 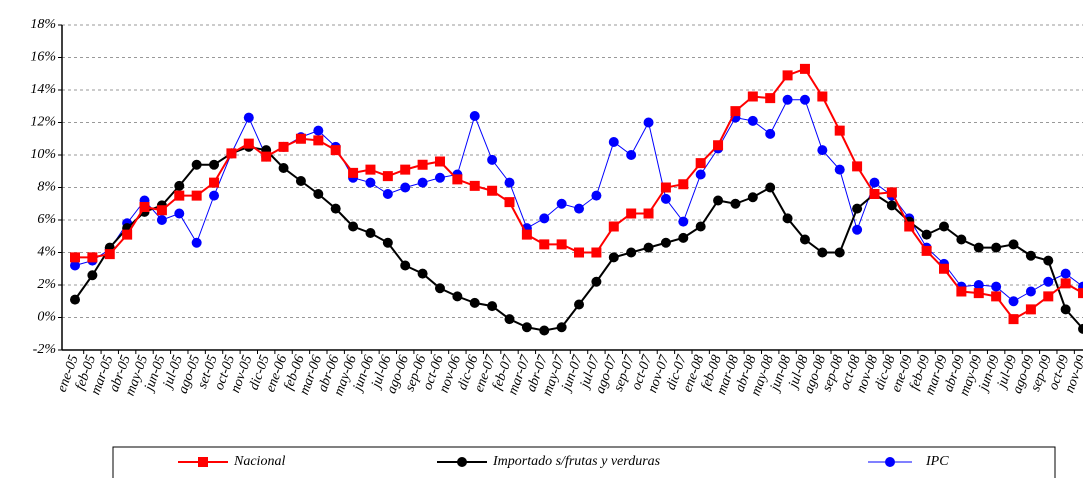 What do you see at coordinates (44, 349) in the screenshot?
I see `y-tick-label: -2%` at bounding box center [44, 349].